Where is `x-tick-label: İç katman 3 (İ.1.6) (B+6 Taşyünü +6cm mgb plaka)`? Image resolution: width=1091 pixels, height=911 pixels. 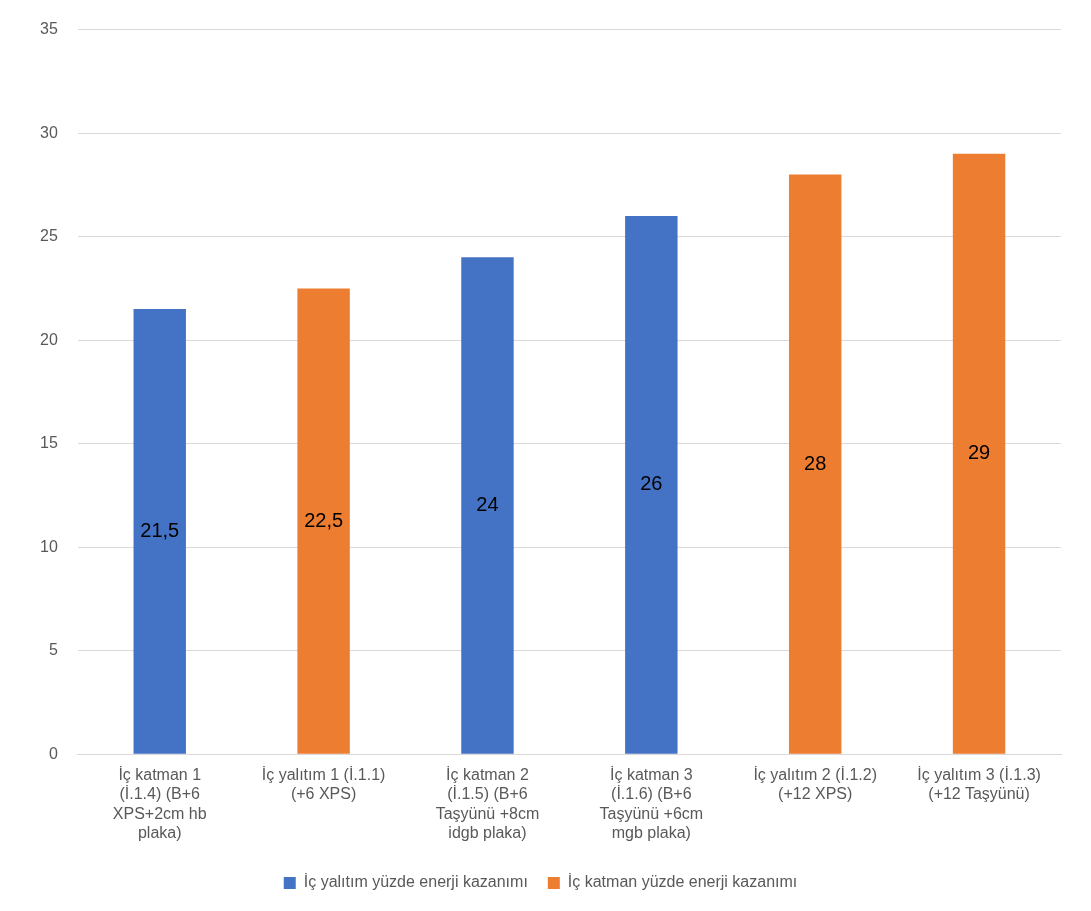 x-tick-label: İç katman 3 (İ.1.6) (B+6 Taşyünü +6cm mgb plaka) is located at coordinates (651, 803).